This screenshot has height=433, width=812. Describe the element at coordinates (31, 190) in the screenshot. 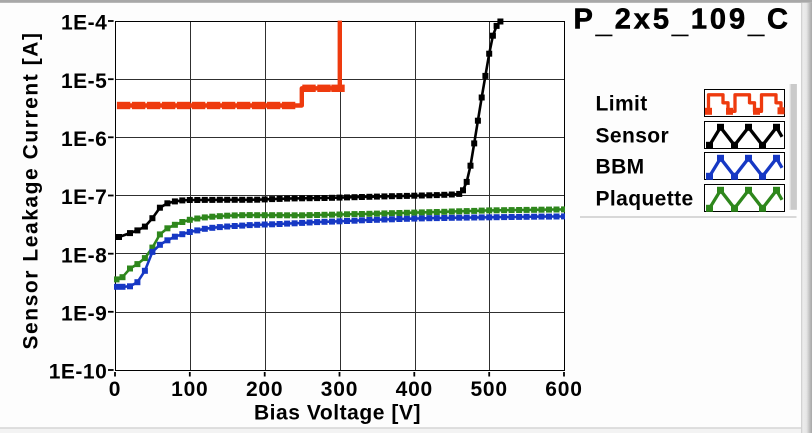

I see `svg-text: Sensor Leakage Current [A]` at that location.